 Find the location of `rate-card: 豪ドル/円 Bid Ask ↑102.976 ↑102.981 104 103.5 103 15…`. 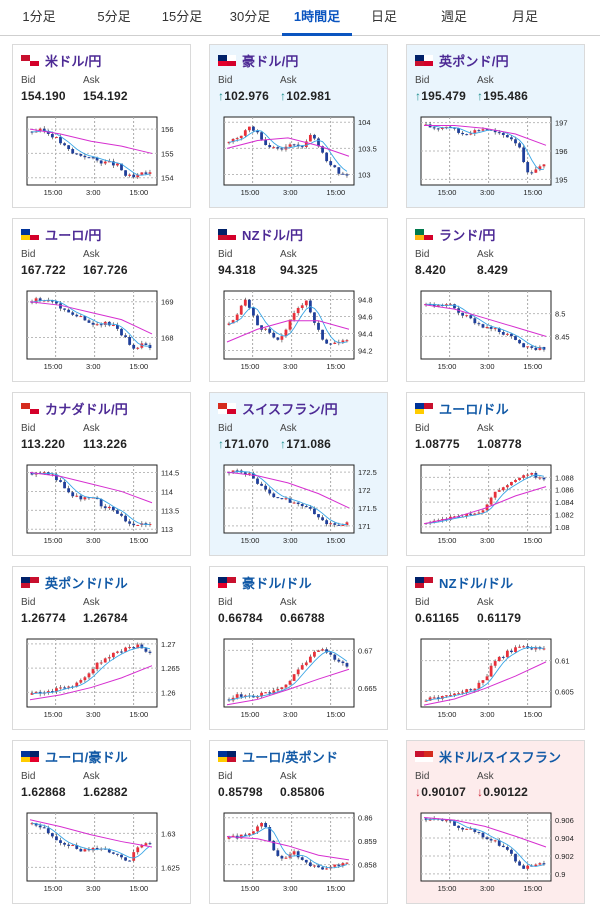

rate-card: 豪ドル/円 Bid Ask ↑102.976 ↑102.981 104 103.5 103 15… is located at coordinates (298, 126).